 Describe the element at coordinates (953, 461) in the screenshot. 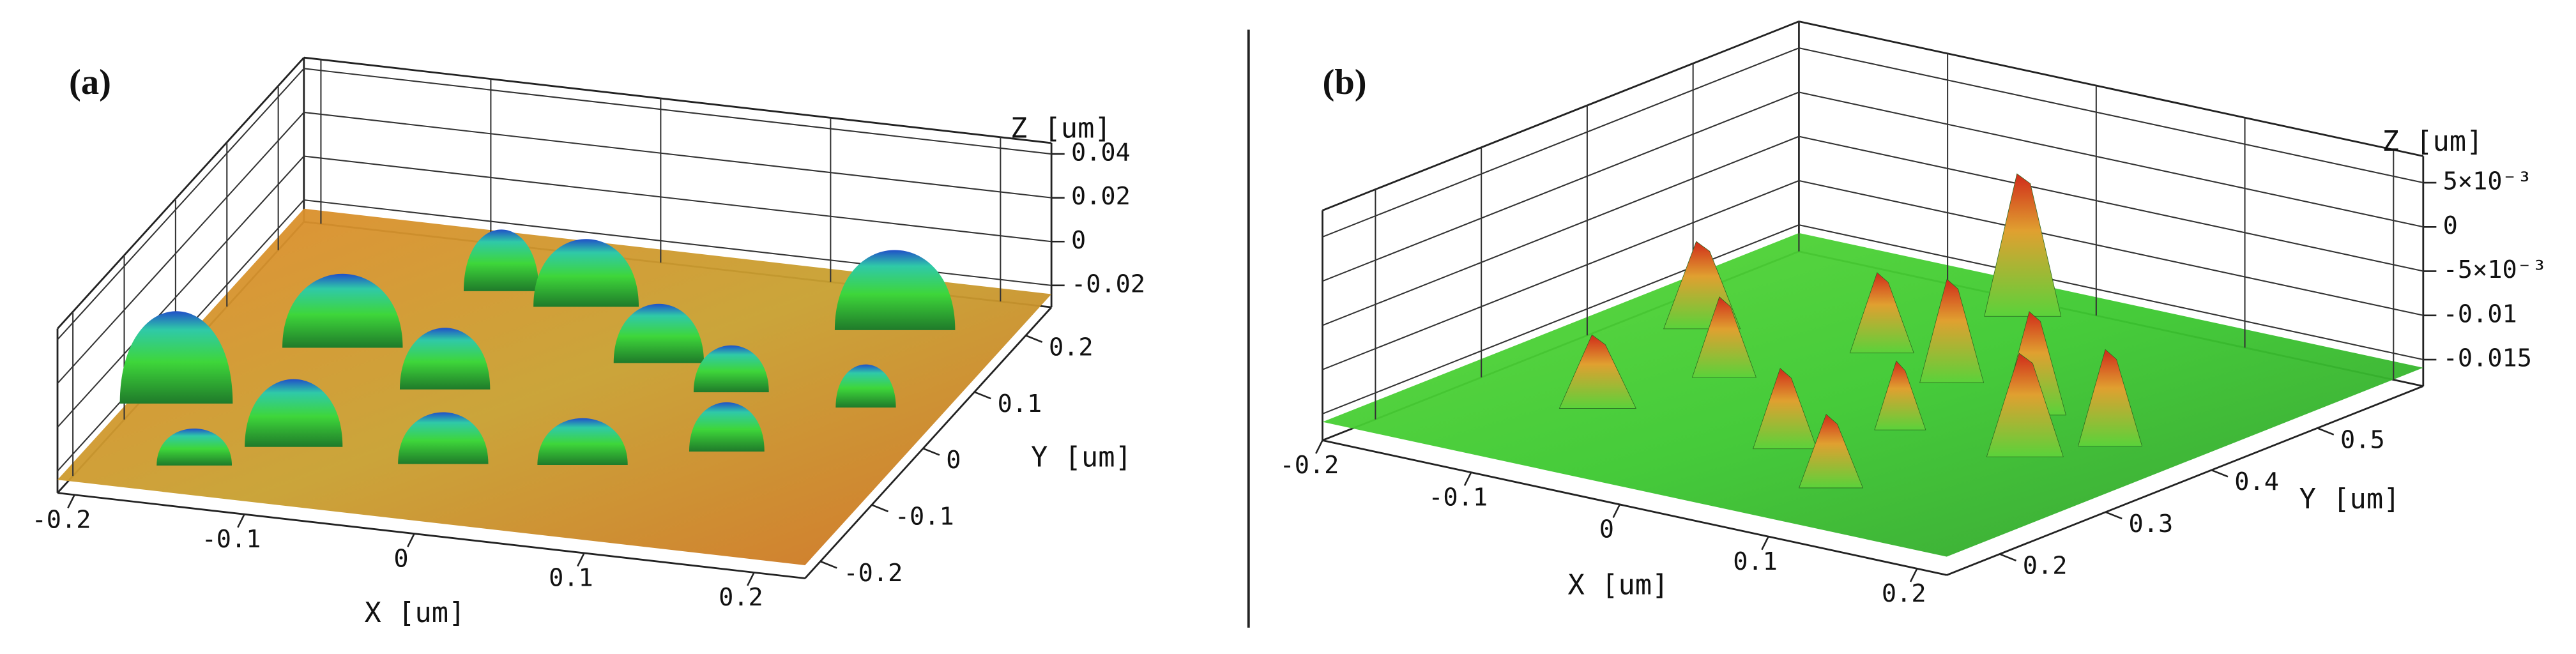

I see `y-tick-label: 0` at that location.